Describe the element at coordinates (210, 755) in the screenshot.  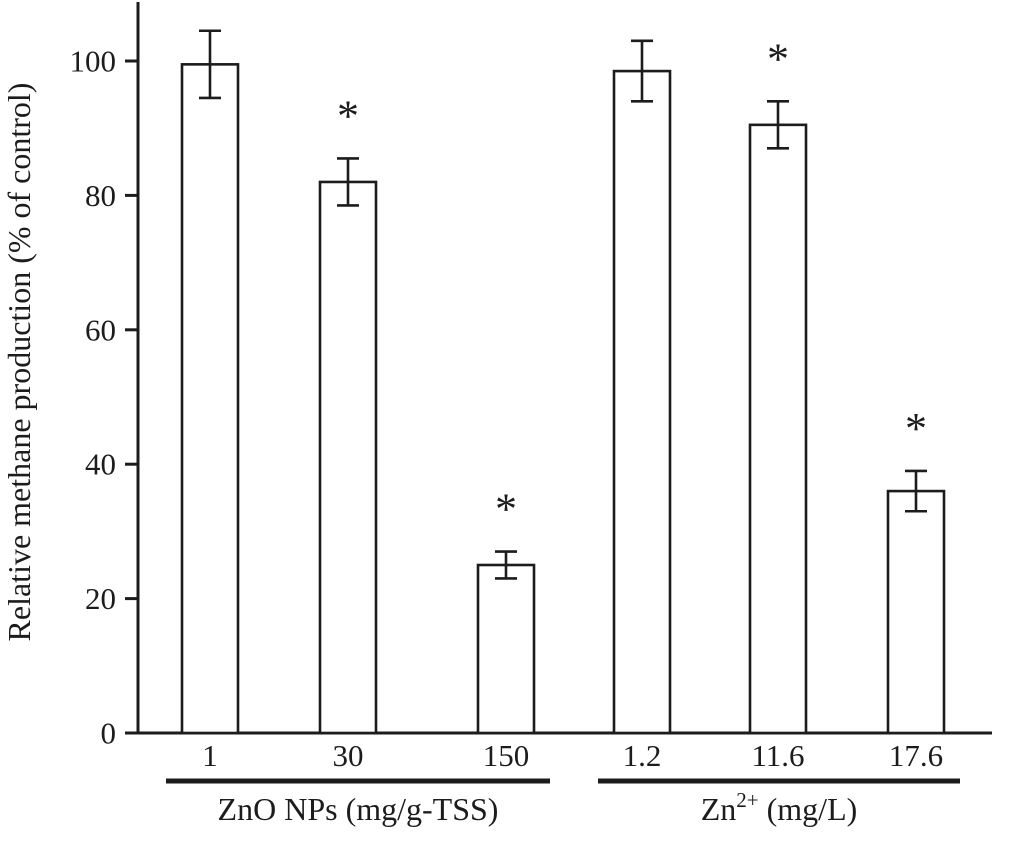
I see `x-category-label: 1` at that location.